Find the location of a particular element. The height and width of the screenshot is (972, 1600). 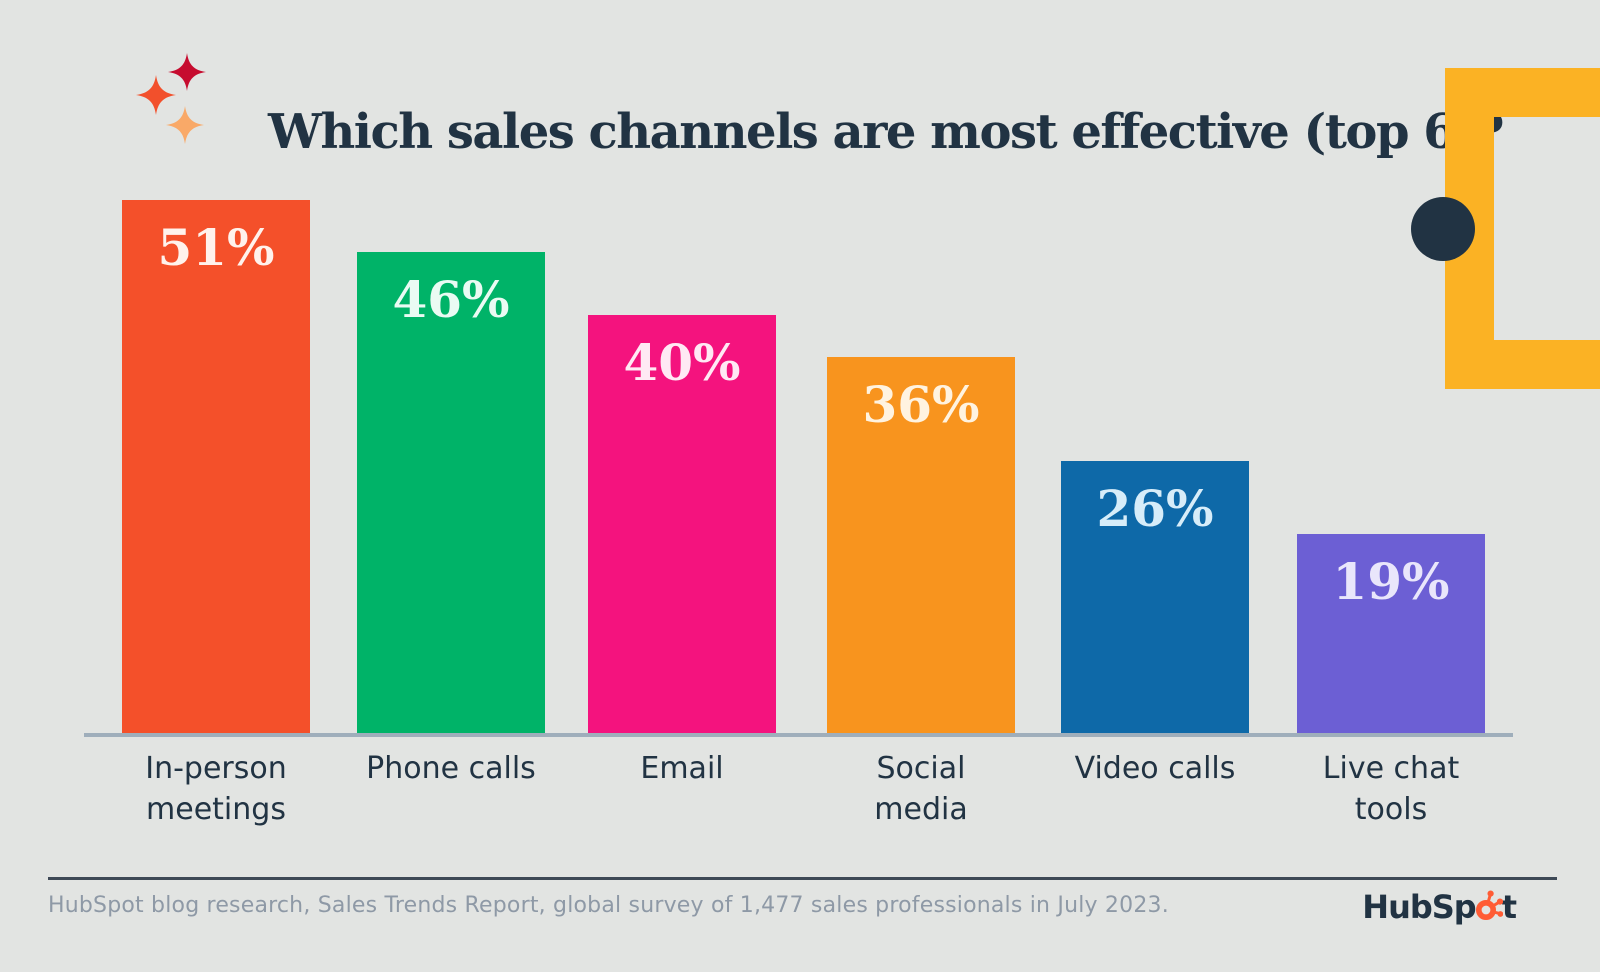

category-label-line: tools is located at coordinates (1391, 809).